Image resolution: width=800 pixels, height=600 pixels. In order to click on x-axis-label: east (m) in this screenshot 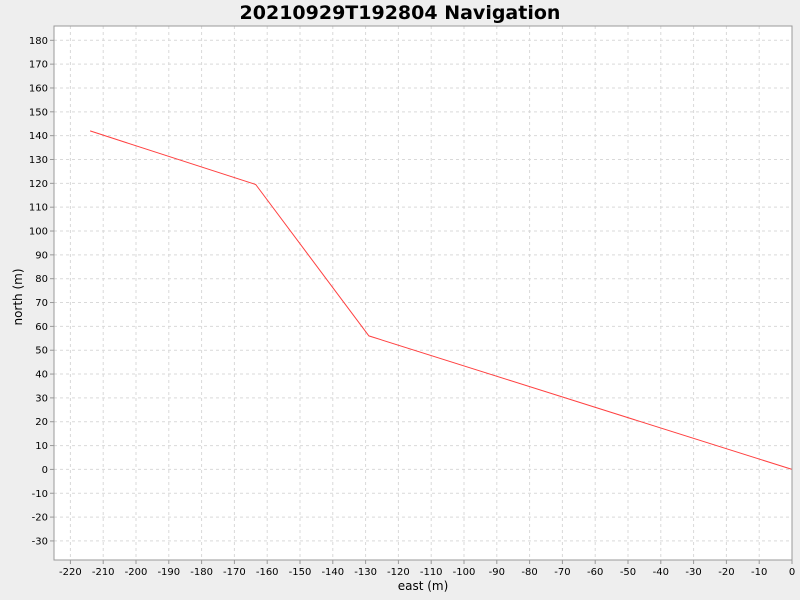, I will do `click(423, 586)`.